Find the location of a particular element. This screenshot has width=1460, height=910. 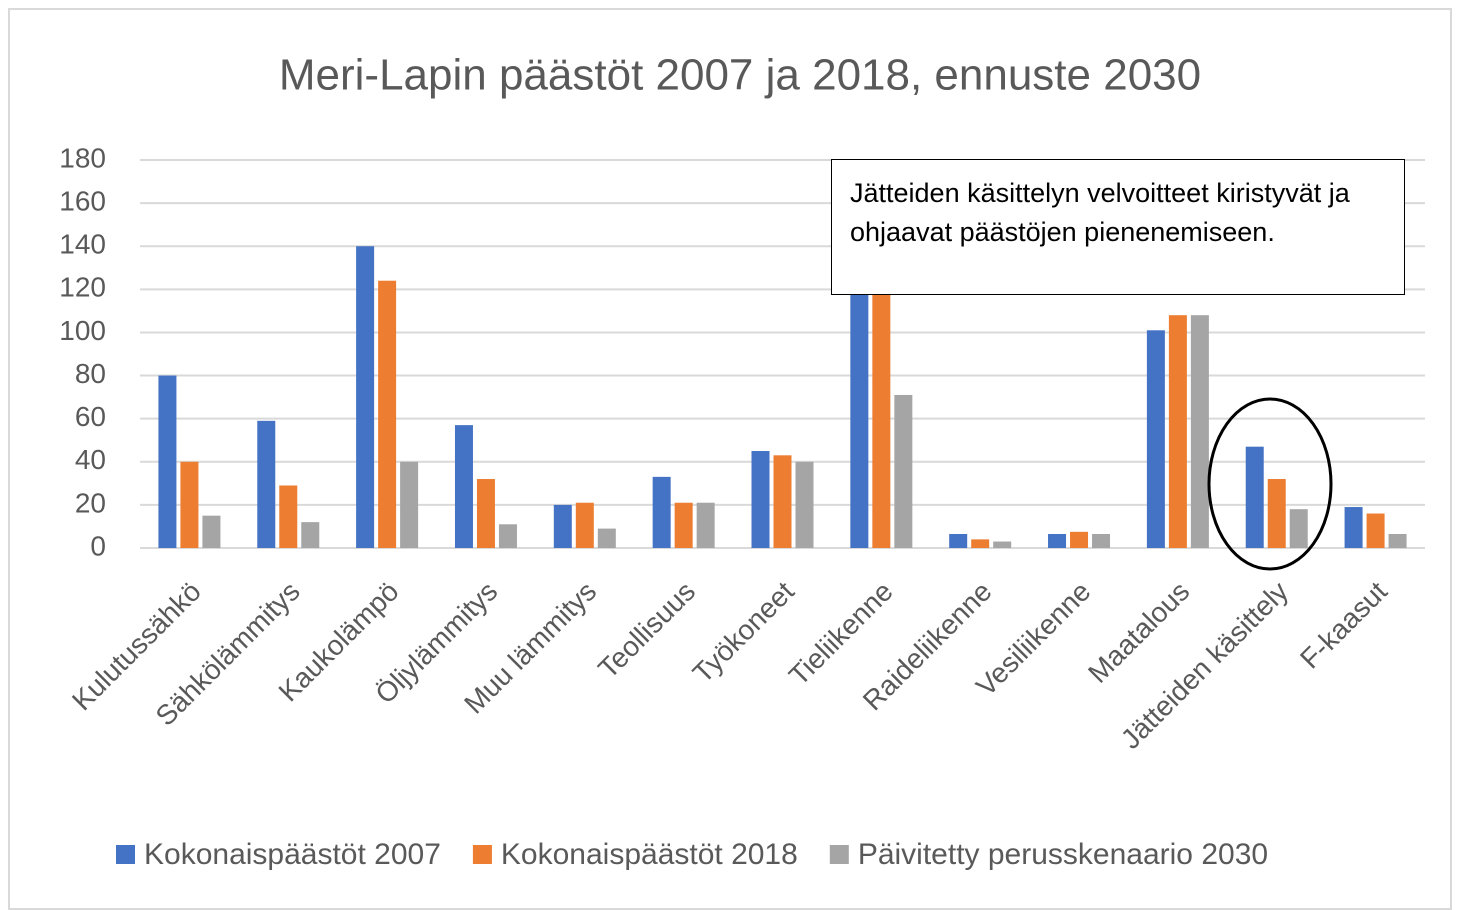

y-tick-label: 20 is located at coordinates (90, 502).